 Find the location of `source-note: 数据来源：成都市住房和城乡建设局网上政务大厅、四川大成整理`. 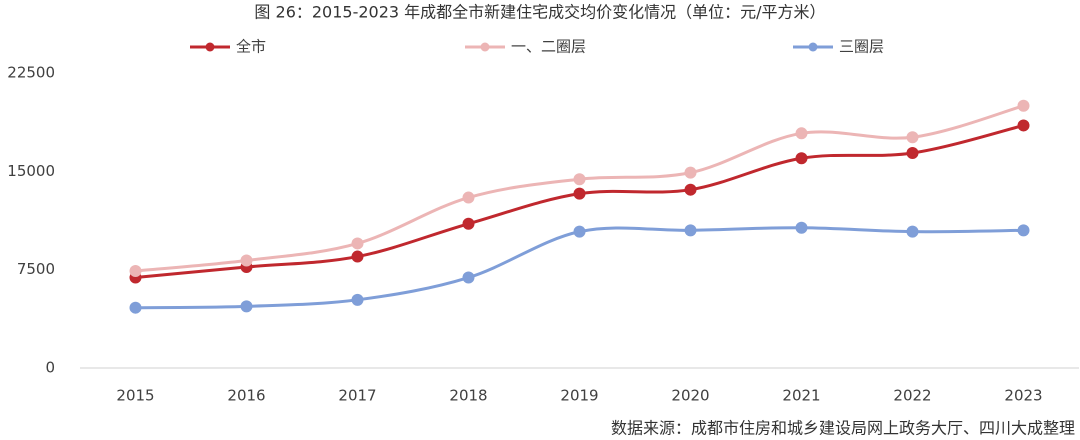

source-note: 数据来源：成都市住房和城乡建设局网上政务大厅、四川大成整理 is located at coordinates (843, 428).